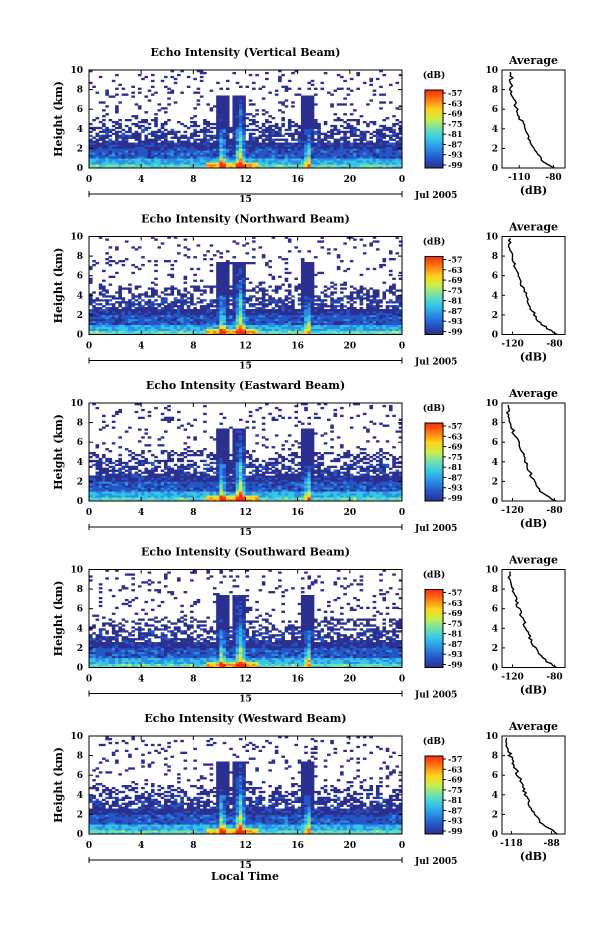 The height and width of the screenshot is (929, 616). What do you see at coordinates (455, 144) in the screenshot?
I see `colorbar-tick-label: -87` at bounding box center [455, 144].